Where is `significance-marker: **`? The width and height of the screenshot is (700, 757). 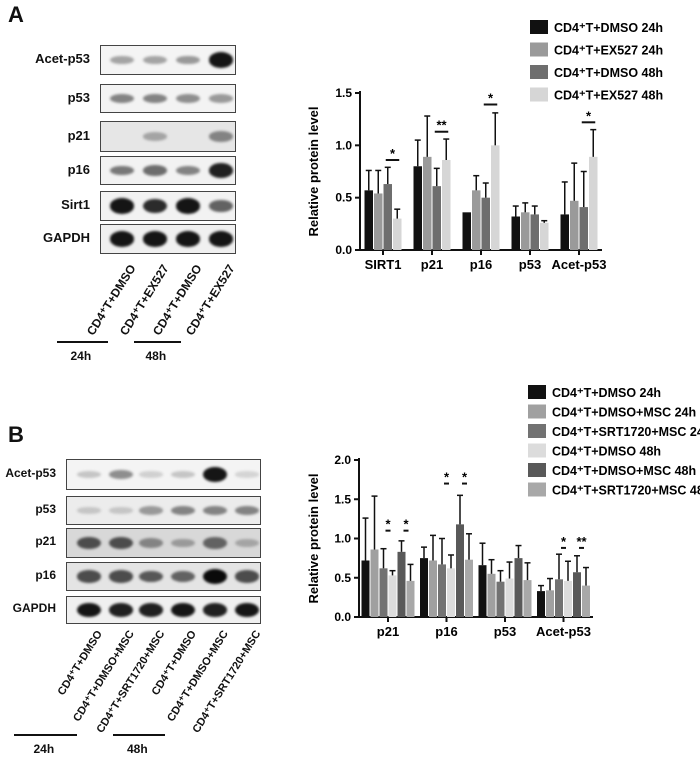
significance-marker: ** is located at coordinates (441, 125).